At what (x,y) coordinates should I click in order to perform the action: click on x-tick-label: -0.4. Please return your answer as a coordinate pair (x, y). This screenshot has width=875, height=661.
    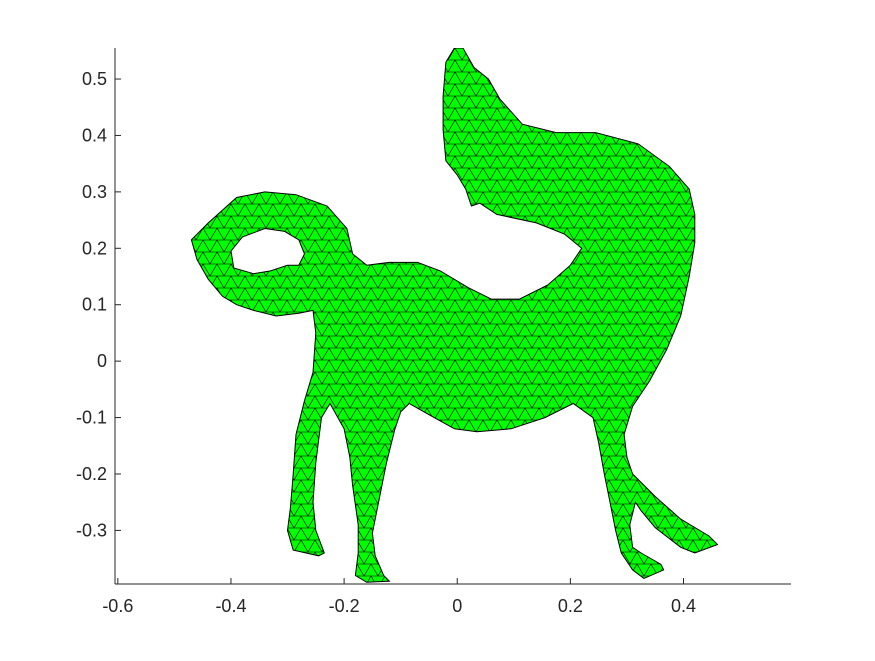
    Looking at the image, I should click on (230, 606).